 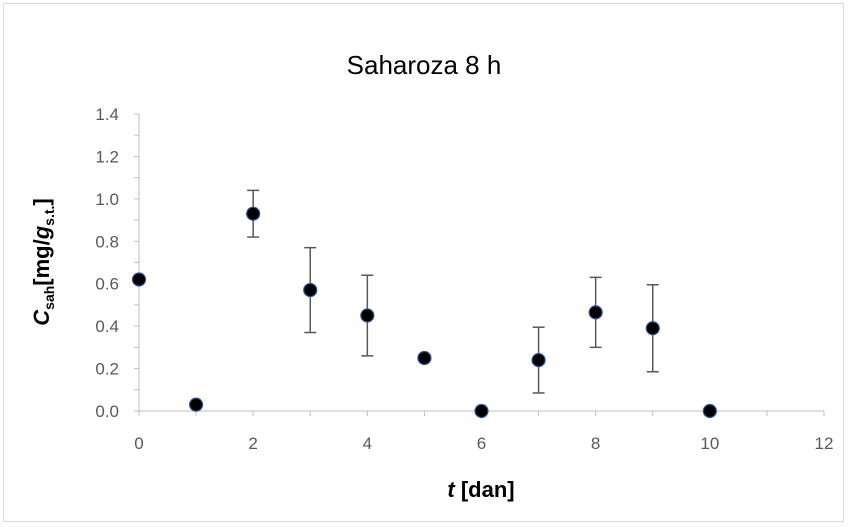 What do you see at coordinates (252, 443) in the screenshot?
I see `x-tick-label: 2` at bounding box center [252, 443].